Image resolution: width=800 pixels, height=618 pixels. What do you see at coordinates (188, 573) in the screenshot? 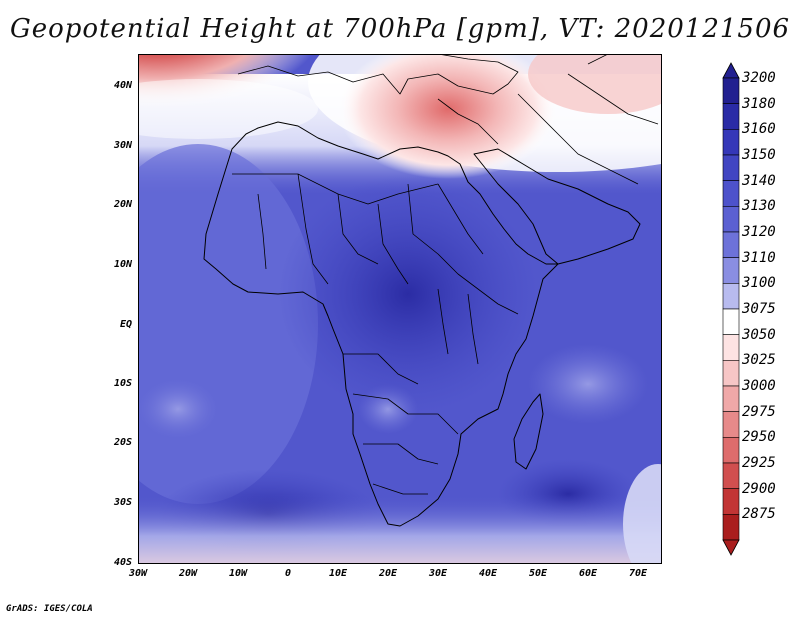
I see `x-tick-label: 20W` at bounding box center [188, 573].